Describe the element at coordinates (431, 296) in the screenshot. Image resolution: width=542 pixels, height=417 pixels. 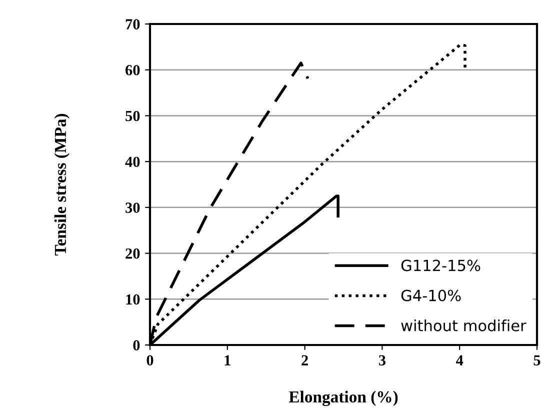
I see `legend-label: G4-10%` at that location.